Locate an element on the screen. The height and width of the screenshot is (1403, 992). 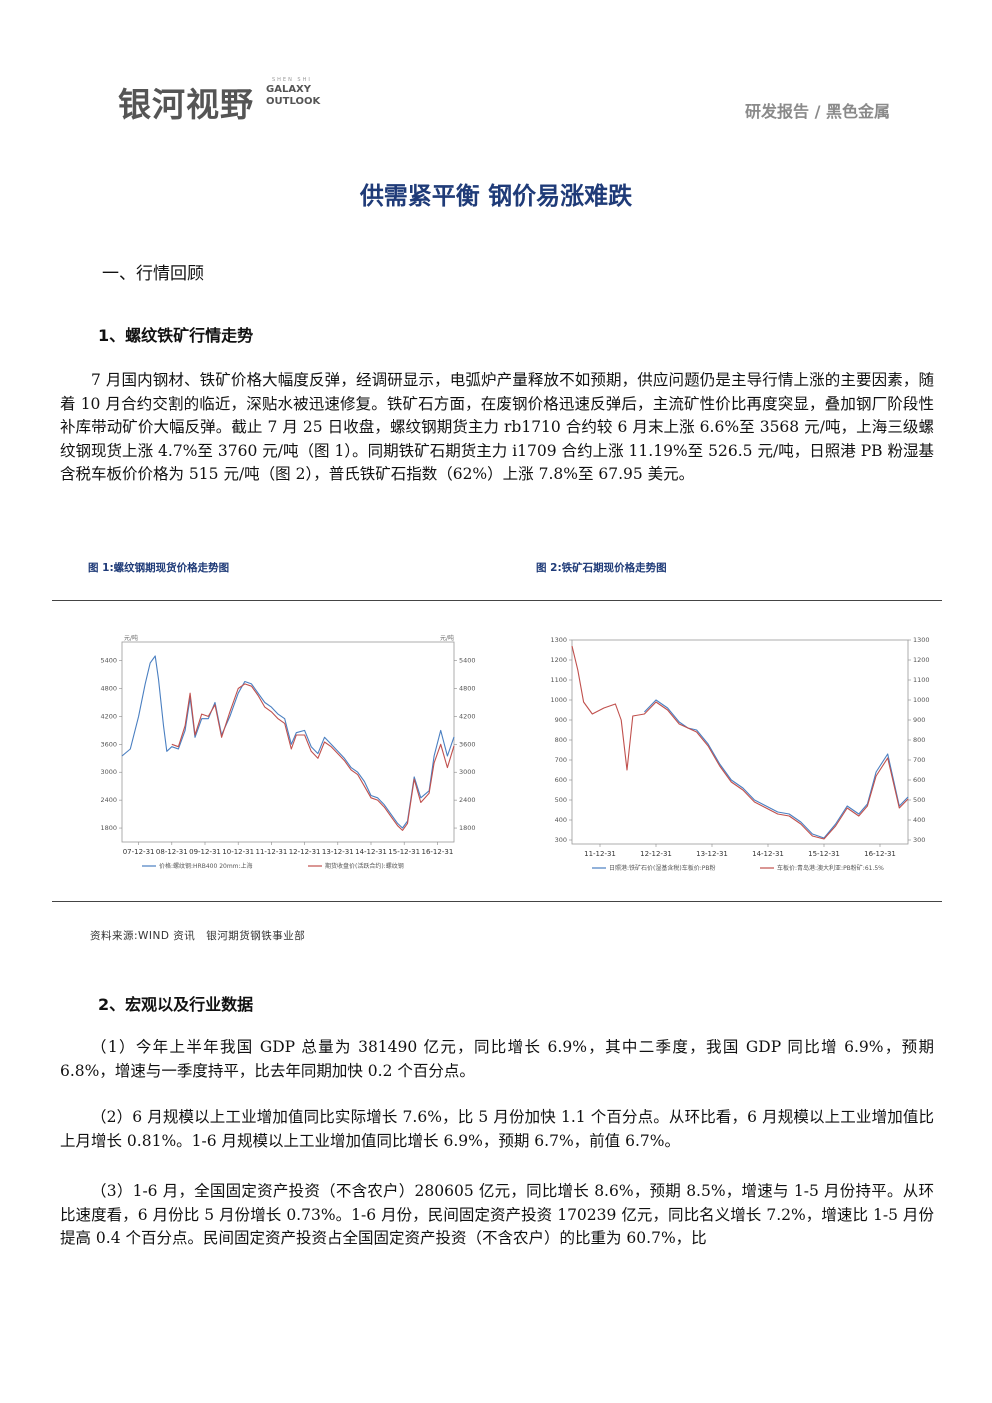
y-tick-label-left: 1100 is located at coordinates (558, 680).